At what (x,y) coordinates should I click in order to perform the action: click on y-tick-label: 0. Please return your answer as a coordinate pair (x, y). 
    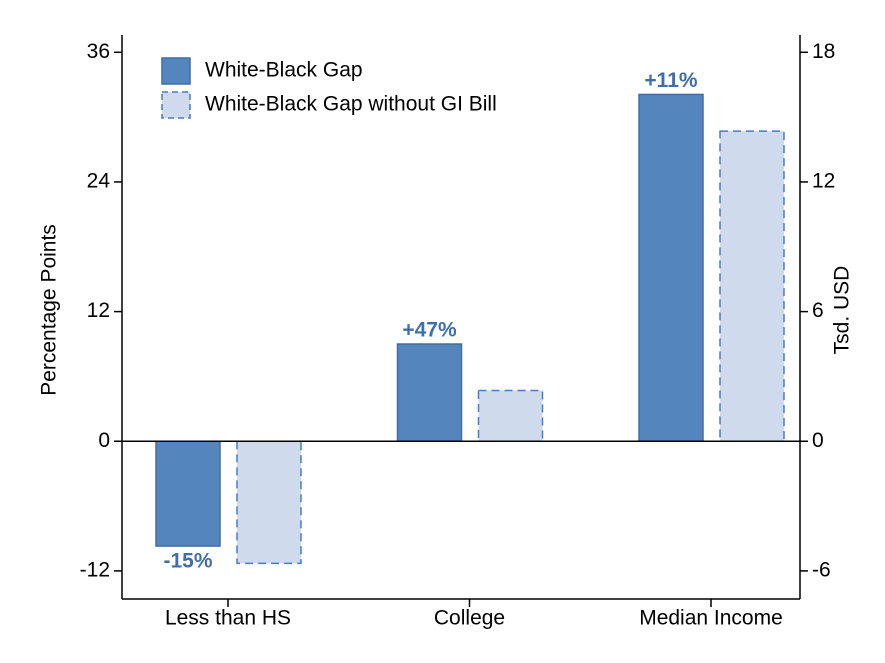
    Looking at the image, I should click on (104, 440).